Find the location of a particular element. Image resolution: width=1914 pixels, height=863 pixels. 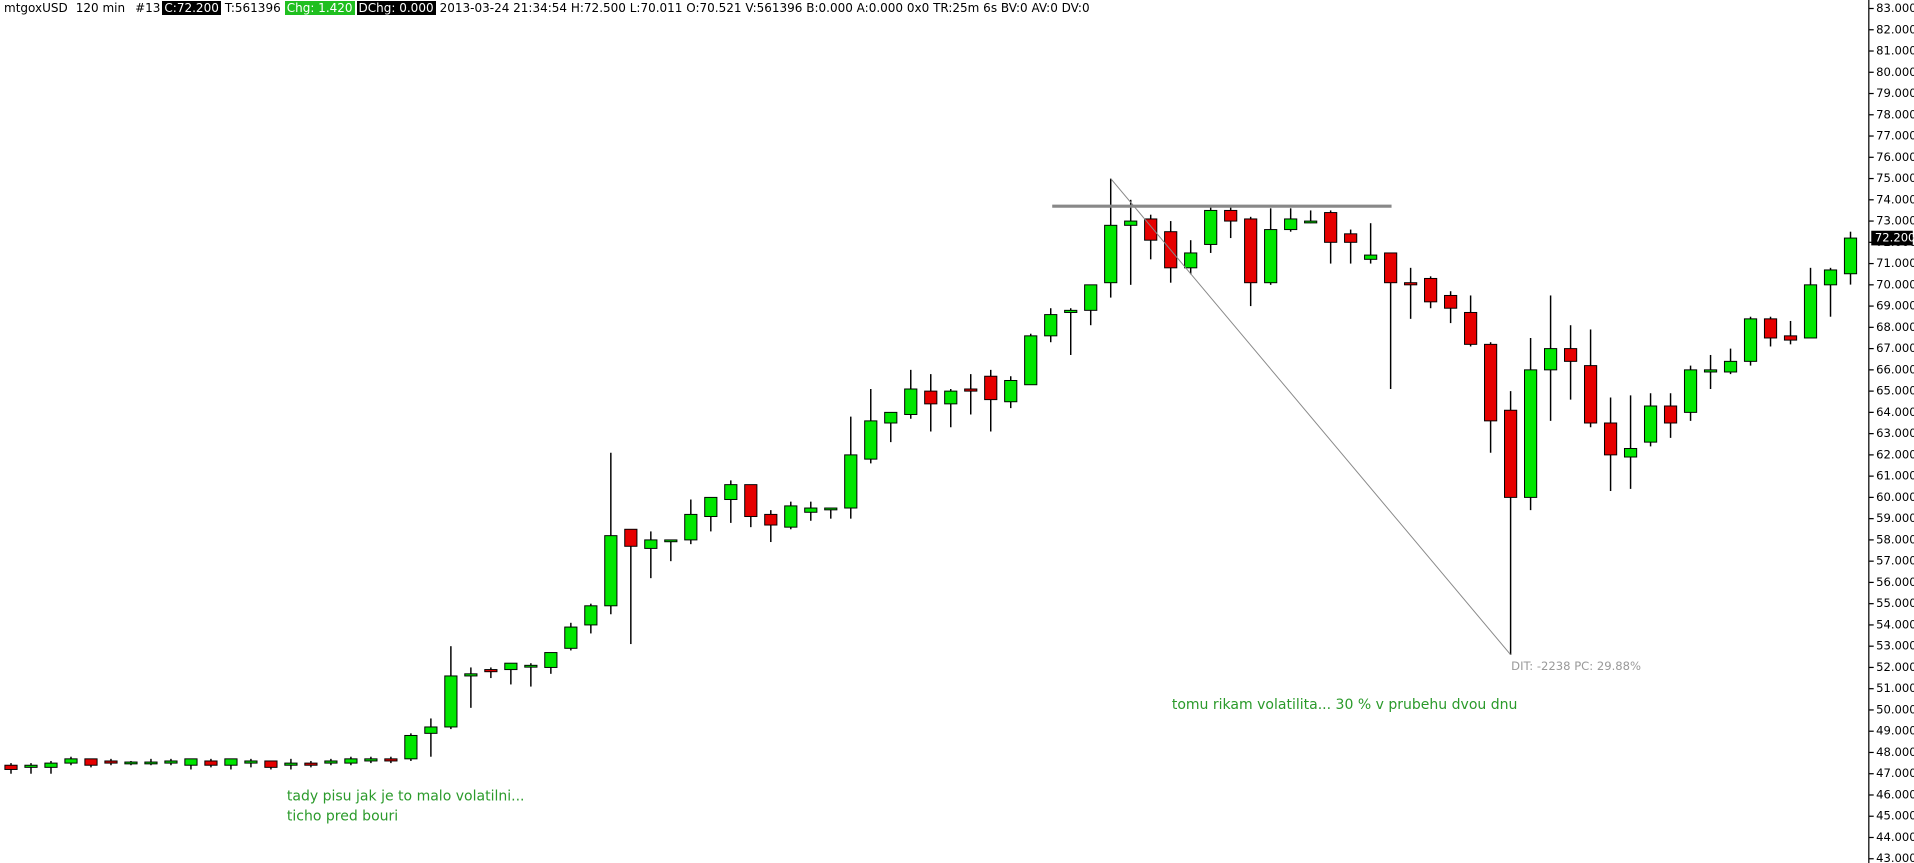

y-tick-label: 67.000 is located at coordinates (1895, 348).